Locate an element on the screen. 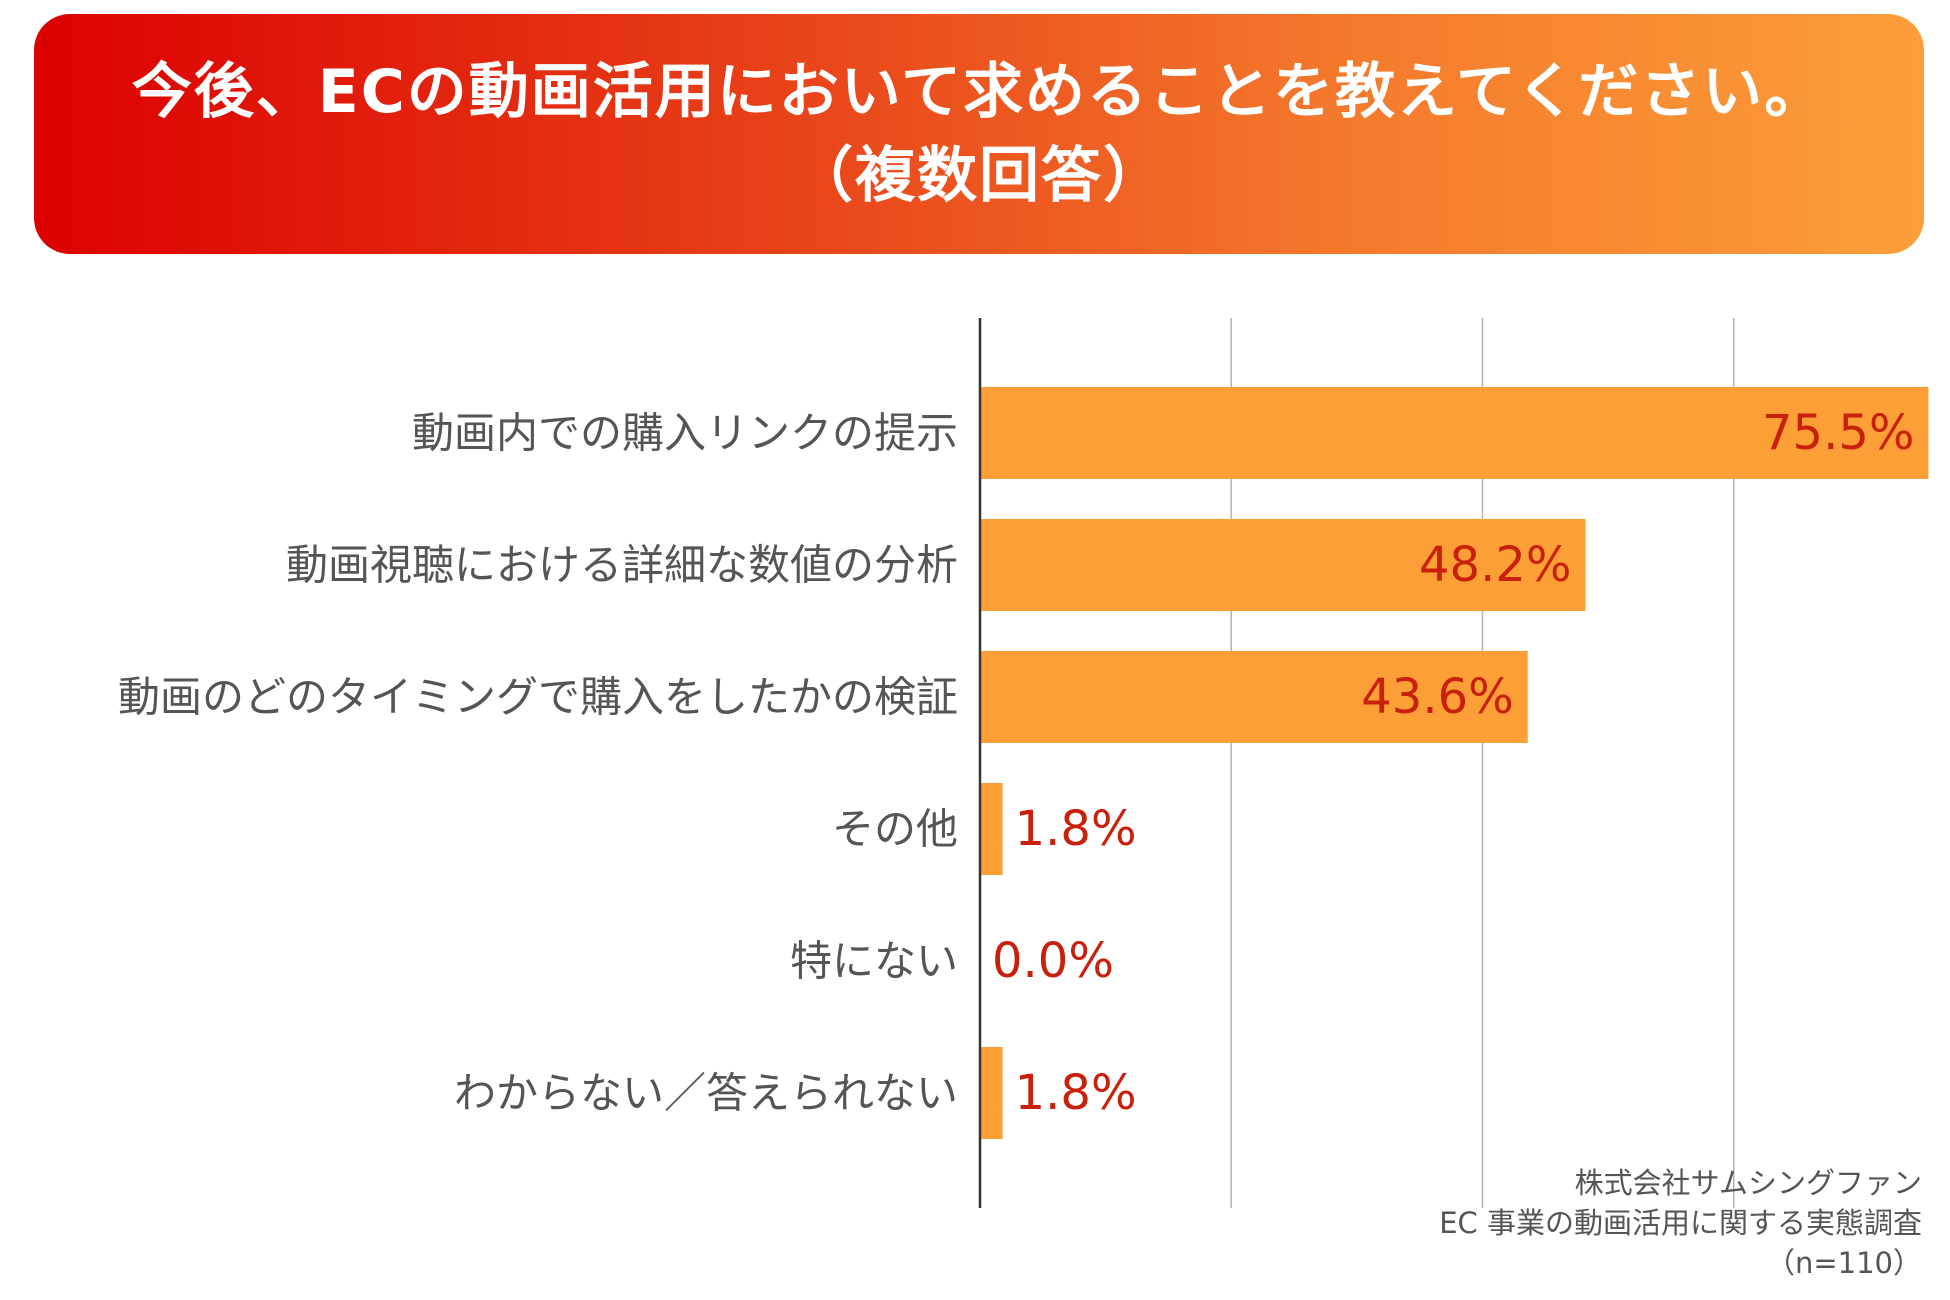  source-company: 株式会社サムシングファン is located at coordinates (1748, 1183).